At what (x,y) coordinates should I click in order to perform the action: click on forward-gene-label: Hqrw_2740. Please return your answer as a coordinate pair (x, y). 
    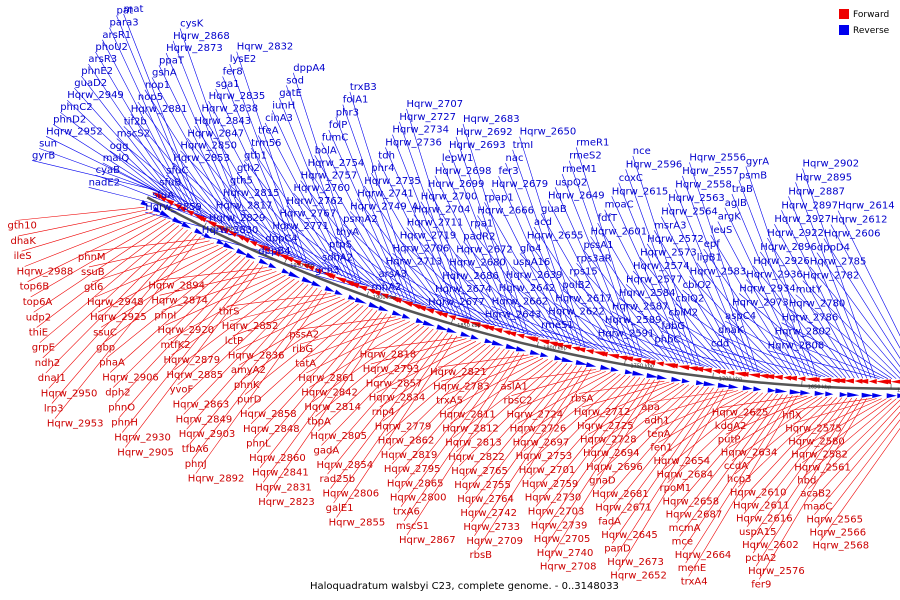
    Looking at the image, I should click on (565, 553).